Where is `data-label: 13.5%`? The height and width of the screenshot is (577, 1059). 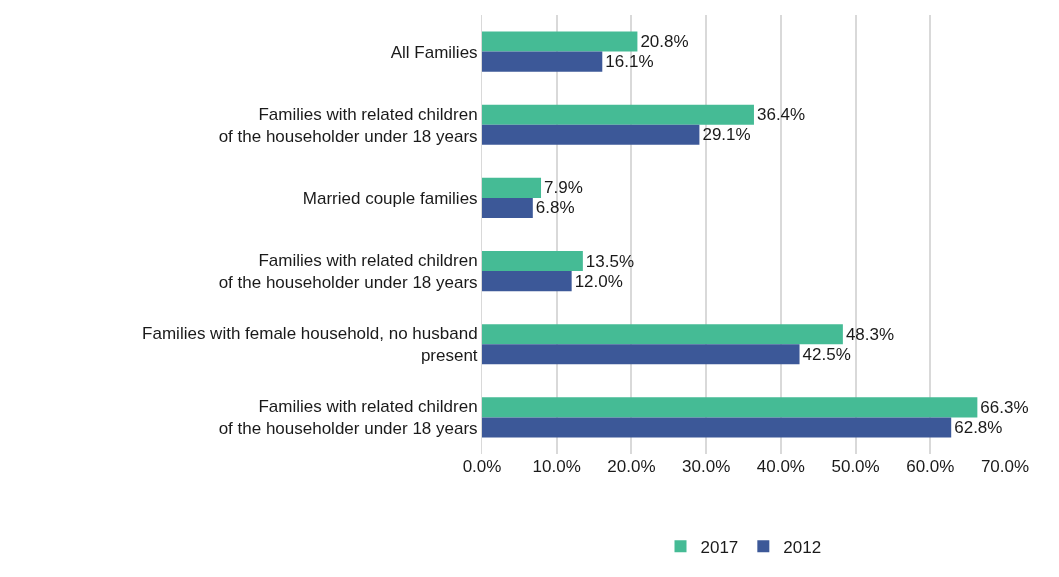 data-label: 13.5% is located at coordinates (610, 261).